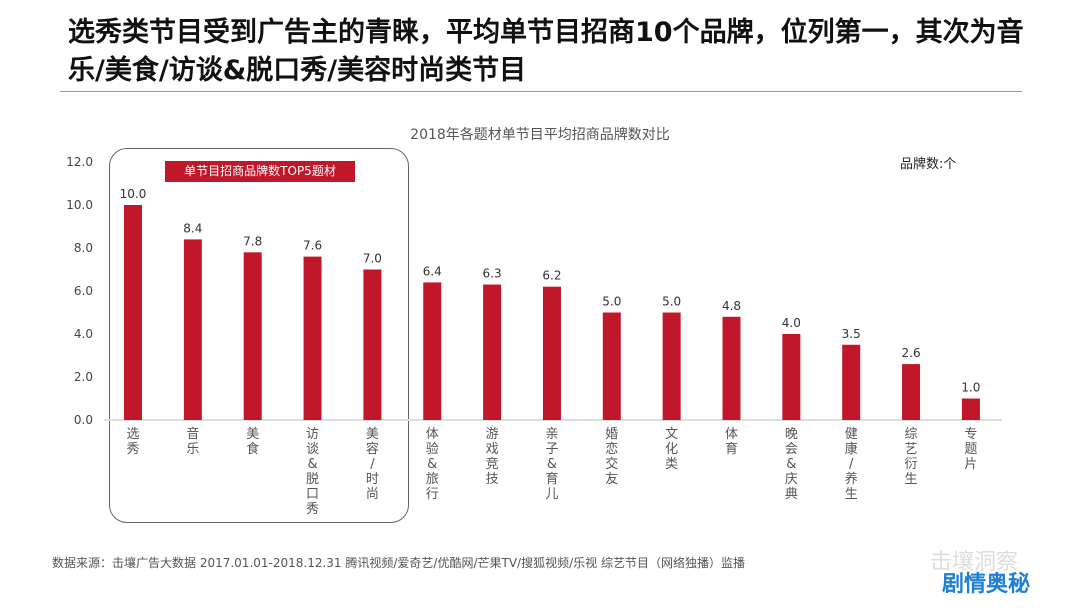 This screenshot has height=608, width=1080. What do you see at coordinates (260, 171) in the screenshot?
I see `top5-label: 单节目招商品牌数TOP5题材` at bounding box center [260, 171].